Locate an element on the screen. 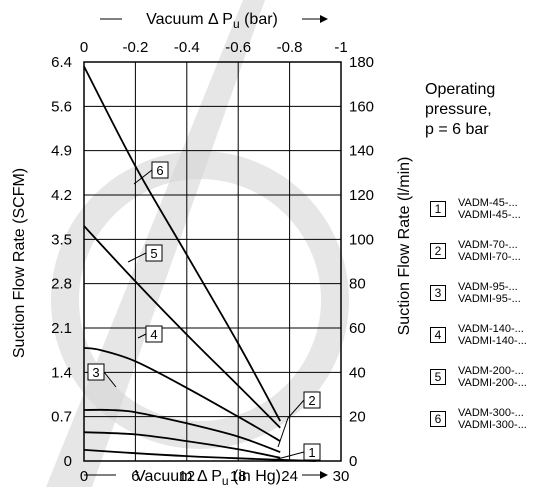 Image resolution: width=546 pixels, height=487 pixels. y-right-tick-label: 100 is located at coordinates (361, 239).